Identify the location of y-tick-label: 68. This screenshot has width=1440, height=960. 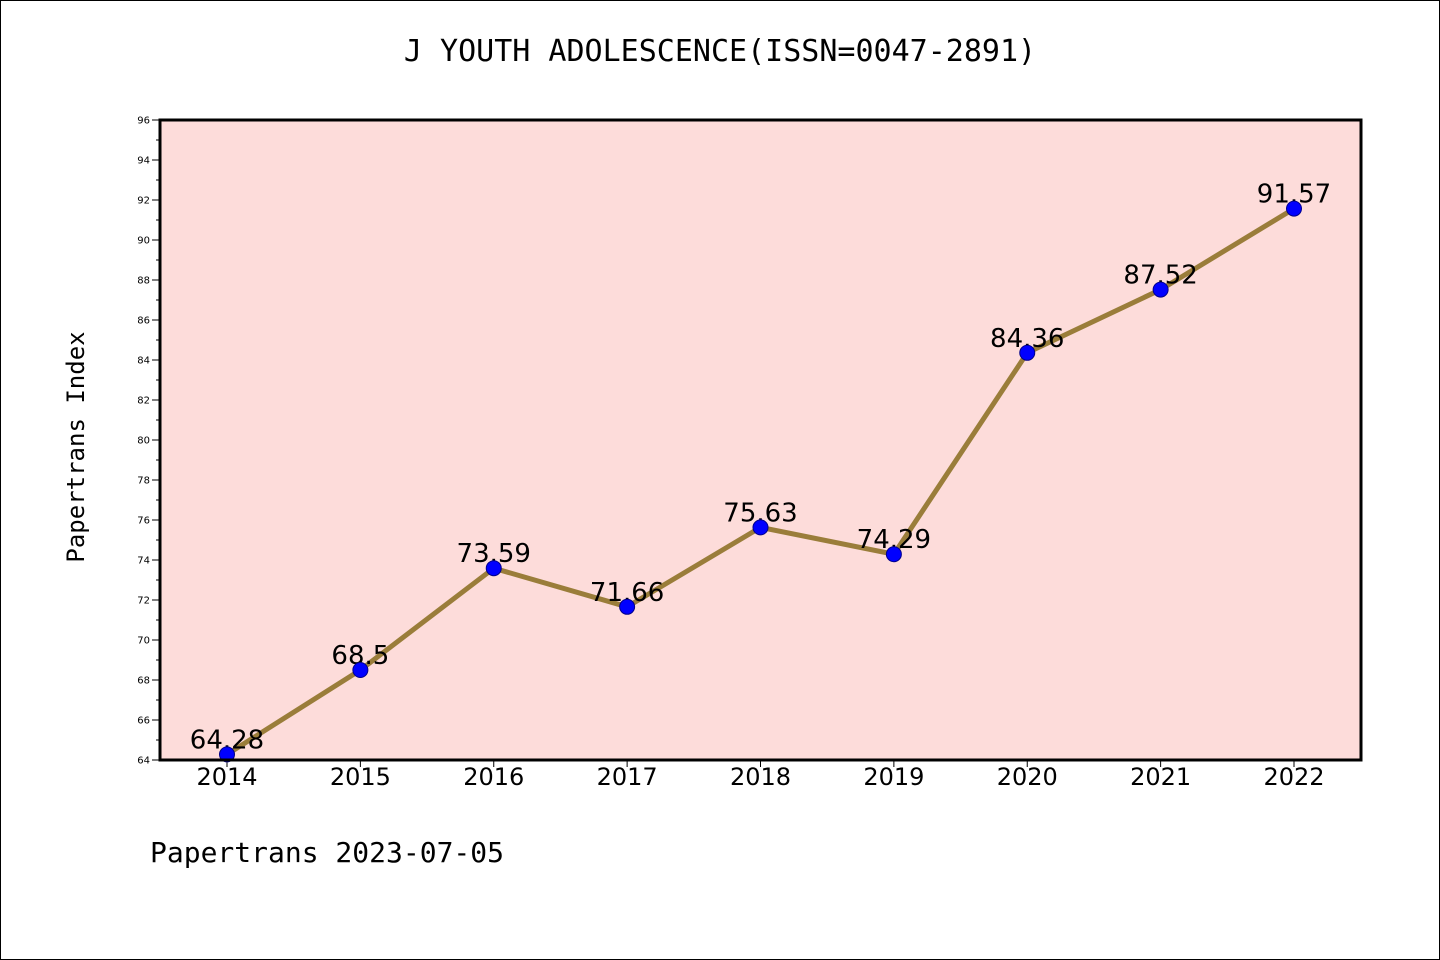
(143, 681).